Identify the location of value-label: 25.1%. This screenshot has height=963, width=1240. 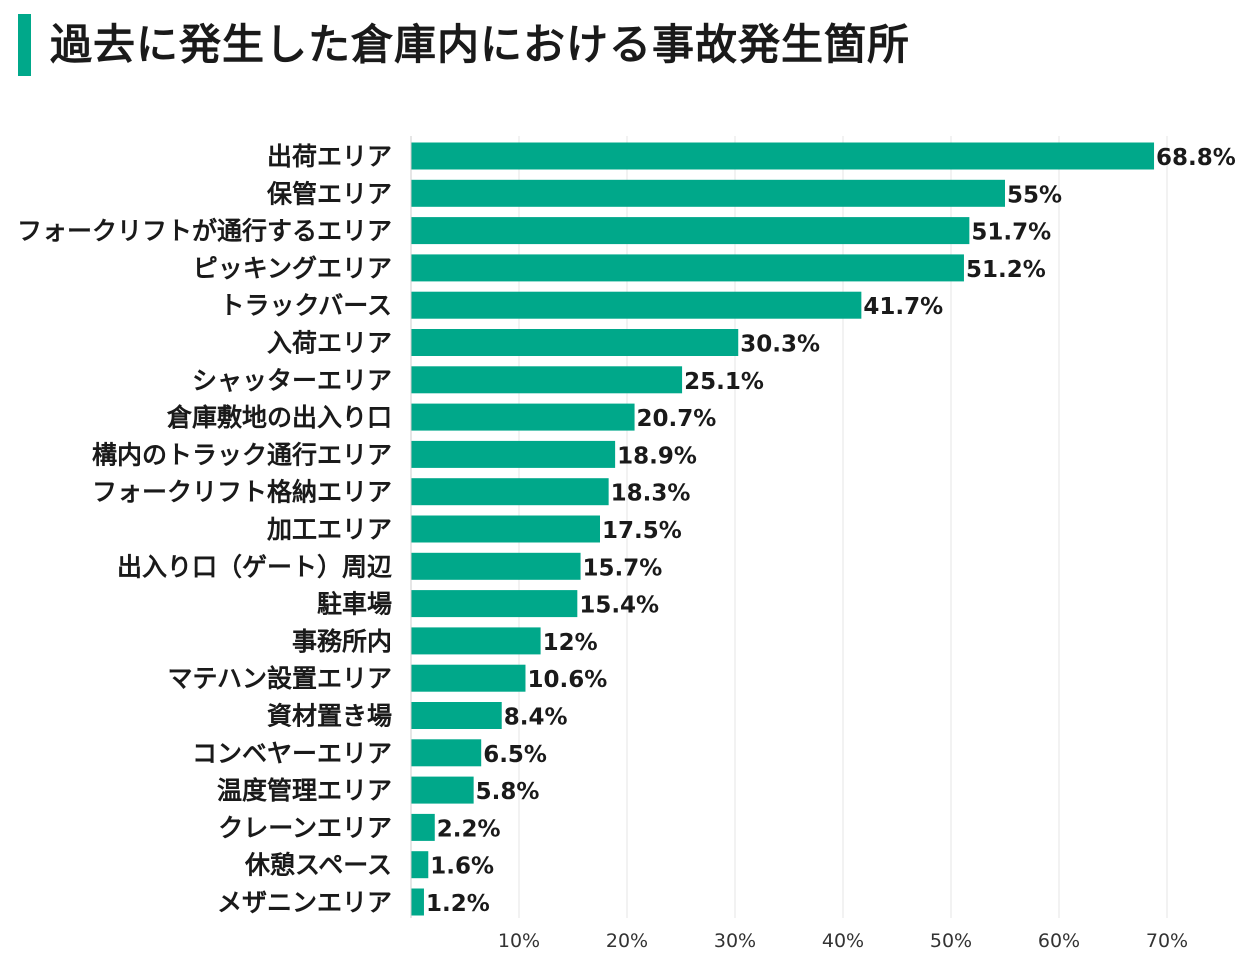
(724, 382).